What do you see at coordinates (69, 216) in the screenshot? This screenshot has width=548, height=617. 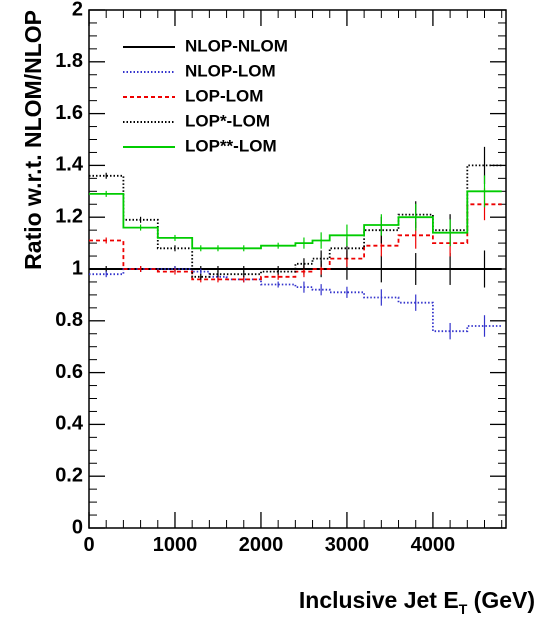 I see `y-tick-label: 1.2` at bounding box center [69, 216].